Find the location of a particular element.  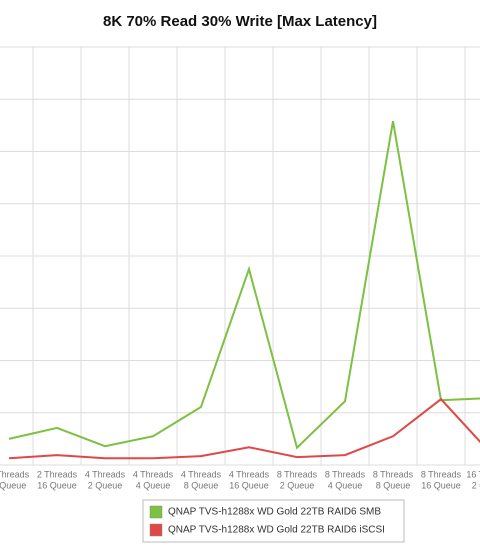

legend is located at coordinates (273, 521).